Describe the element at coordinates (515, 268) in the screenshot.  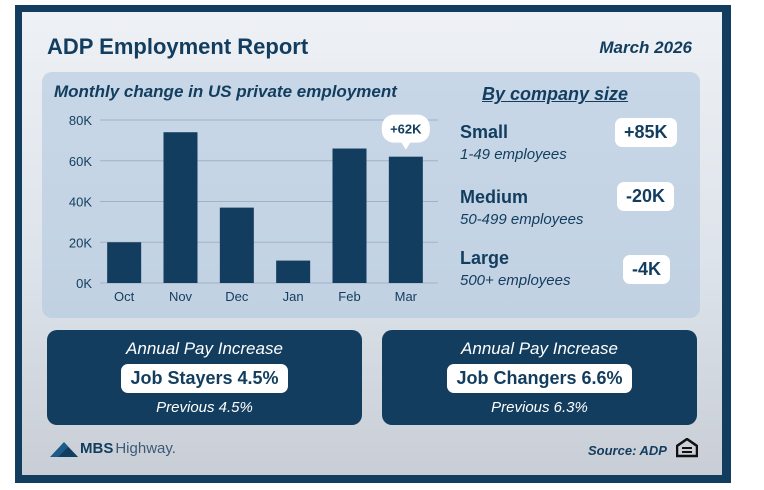
I see `size-large: Large 500+ employees` at that location.